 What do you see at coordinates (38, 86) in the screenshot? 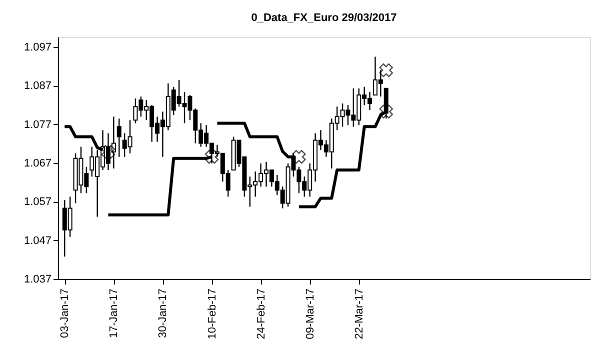
I see `y-tick-label: 1.087` at bounding box center [38, 86].